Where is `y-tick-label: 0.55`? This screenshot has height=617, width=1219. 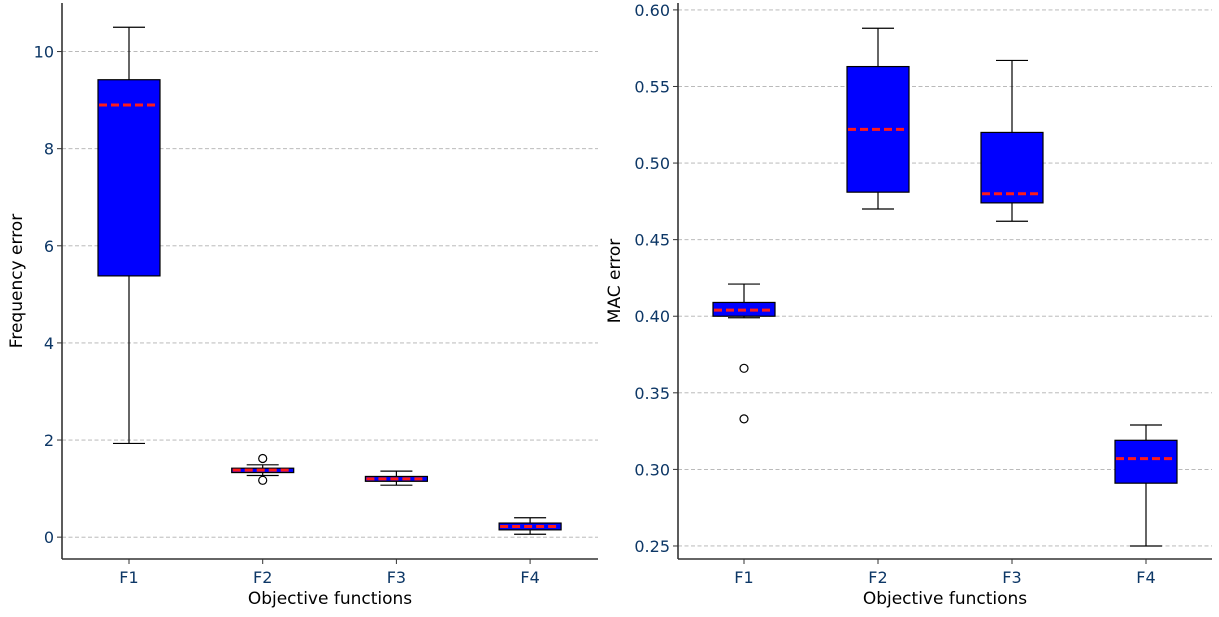 y-tick-label: 0.55 is located at coordinates (652, 86).